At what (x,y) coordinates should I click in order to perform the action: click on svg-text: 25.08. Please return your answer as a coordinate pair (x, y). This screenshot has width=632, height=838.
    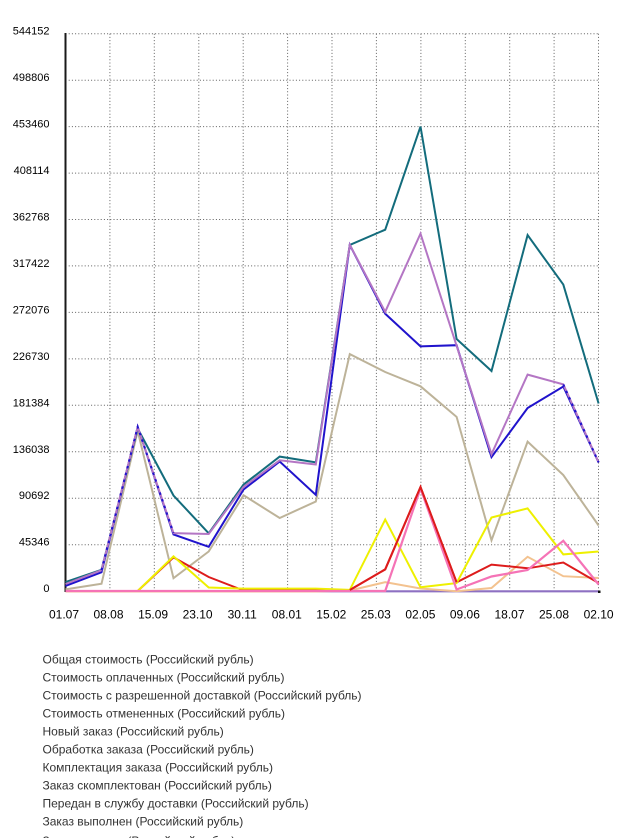
    Looking at the image, I should click on (554, 615).